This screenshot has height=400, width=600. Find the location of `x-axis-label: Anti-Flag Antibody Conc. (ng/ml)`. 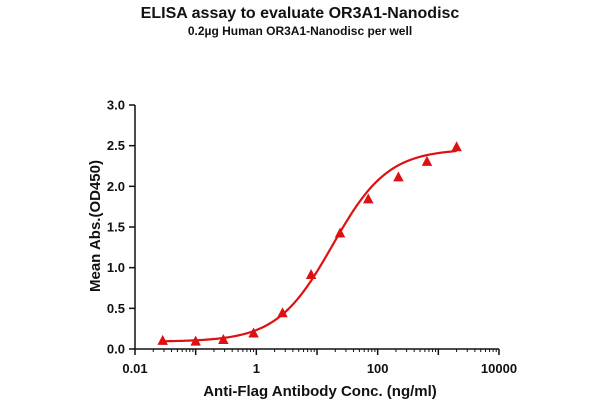

x-axis-label: Anti-Flag Antibody Conc. (ng/ml) is located at coordinates (320, 391).